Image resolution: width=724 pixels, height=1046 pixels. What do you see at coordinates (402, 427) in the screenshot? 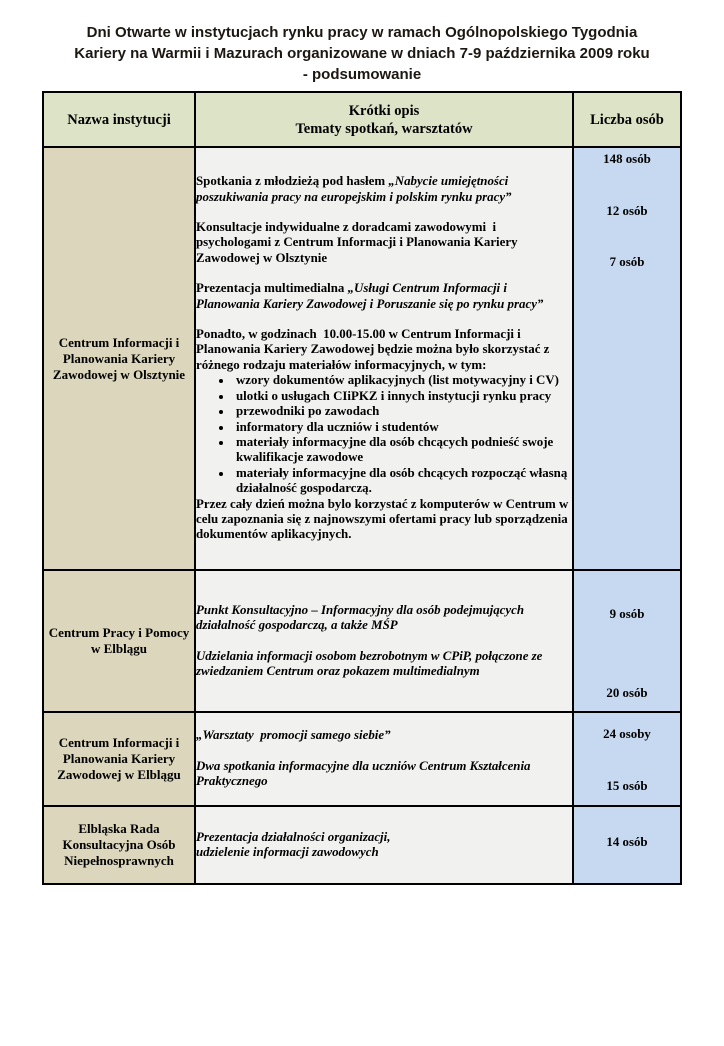
I see `bullet-item: informatory dla uczniów i studentów` at bounding box center [402, 427].